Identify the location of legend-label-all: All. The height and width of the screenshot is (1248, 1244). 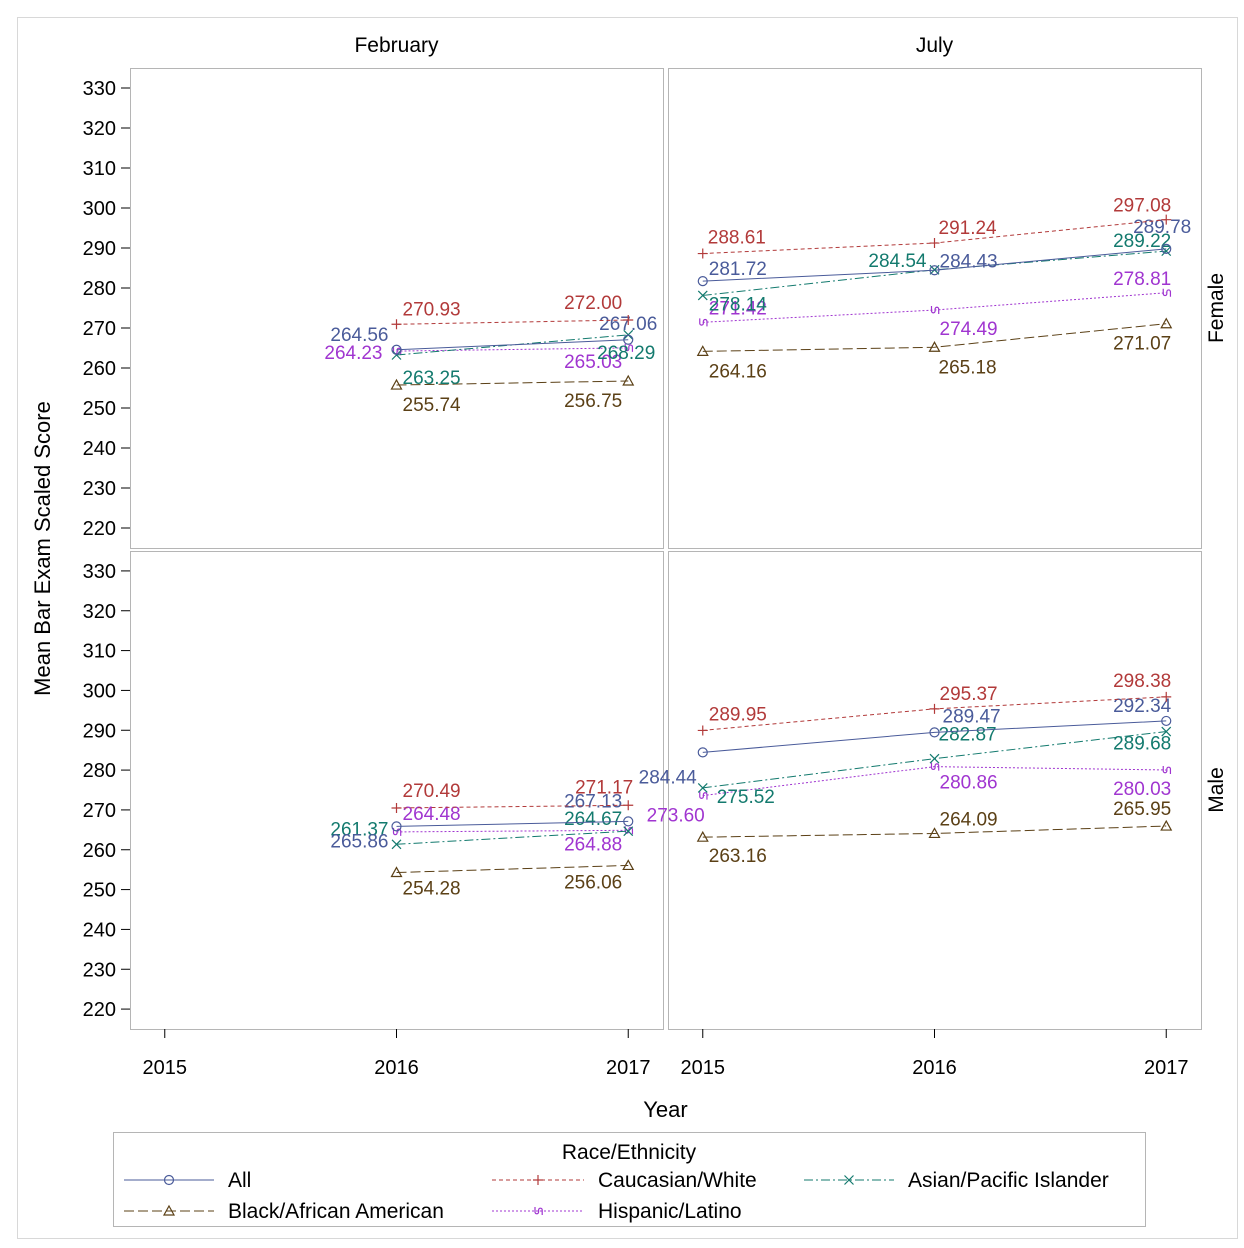
(239, 1180).